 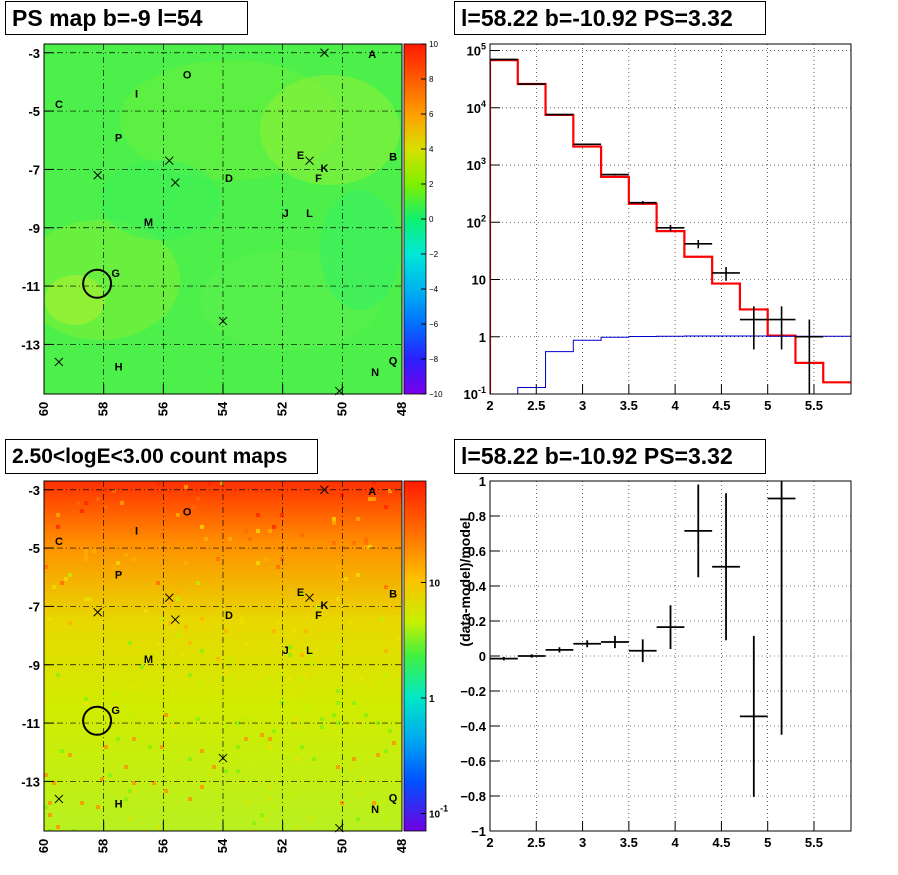 What do you see at coordinates (434, 289) in the screenshot?
I see `colorbar-tick-label: −4` at bounding box center [434, 289].